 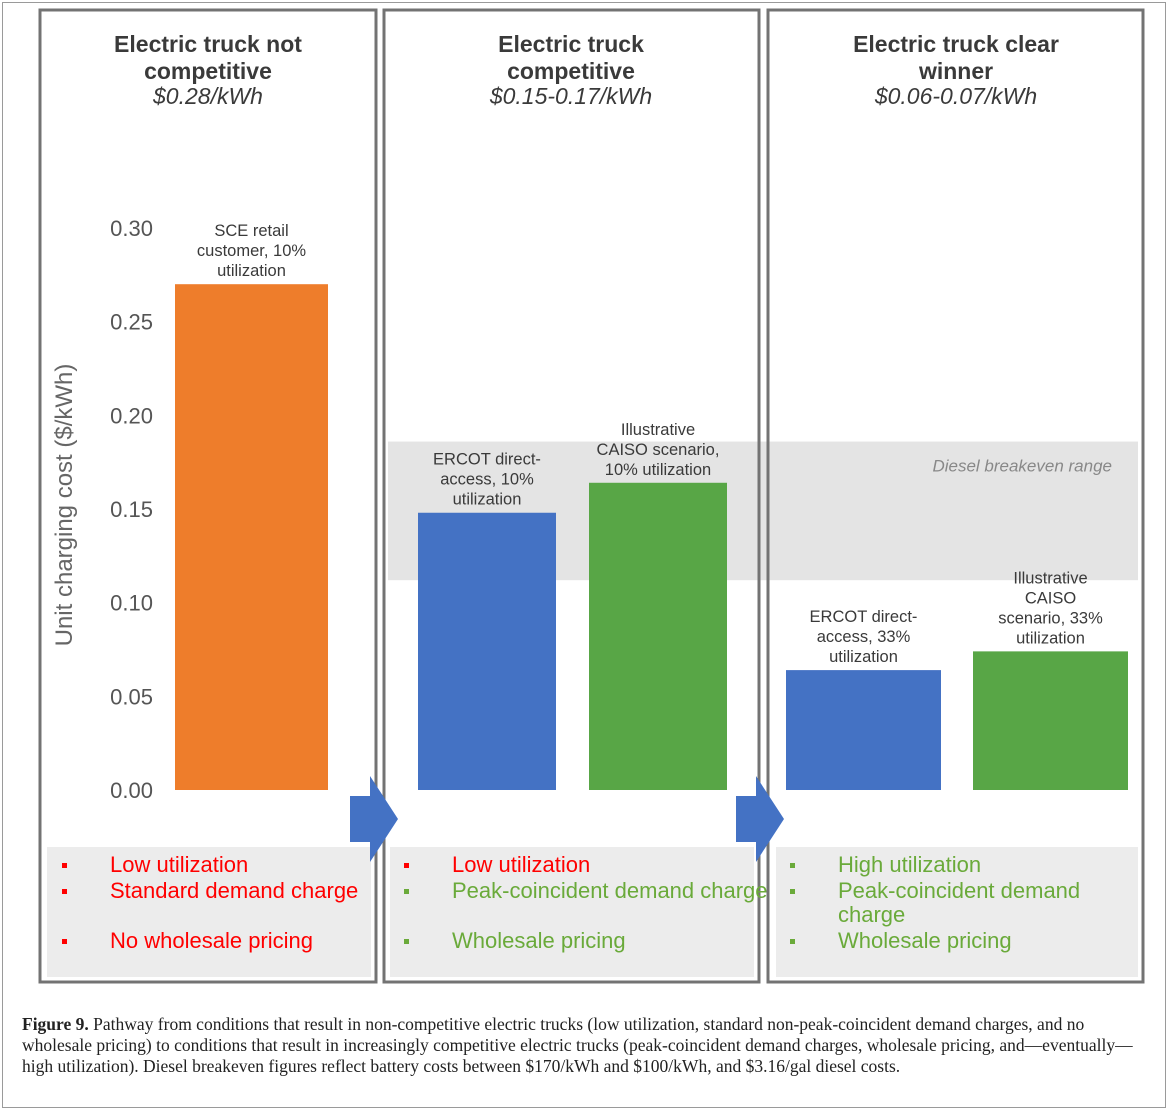 What do you see at coordinates (131, 415) in the screenshot?
I see `y-tick-label: 0.20` at bounding box center [131, 415].